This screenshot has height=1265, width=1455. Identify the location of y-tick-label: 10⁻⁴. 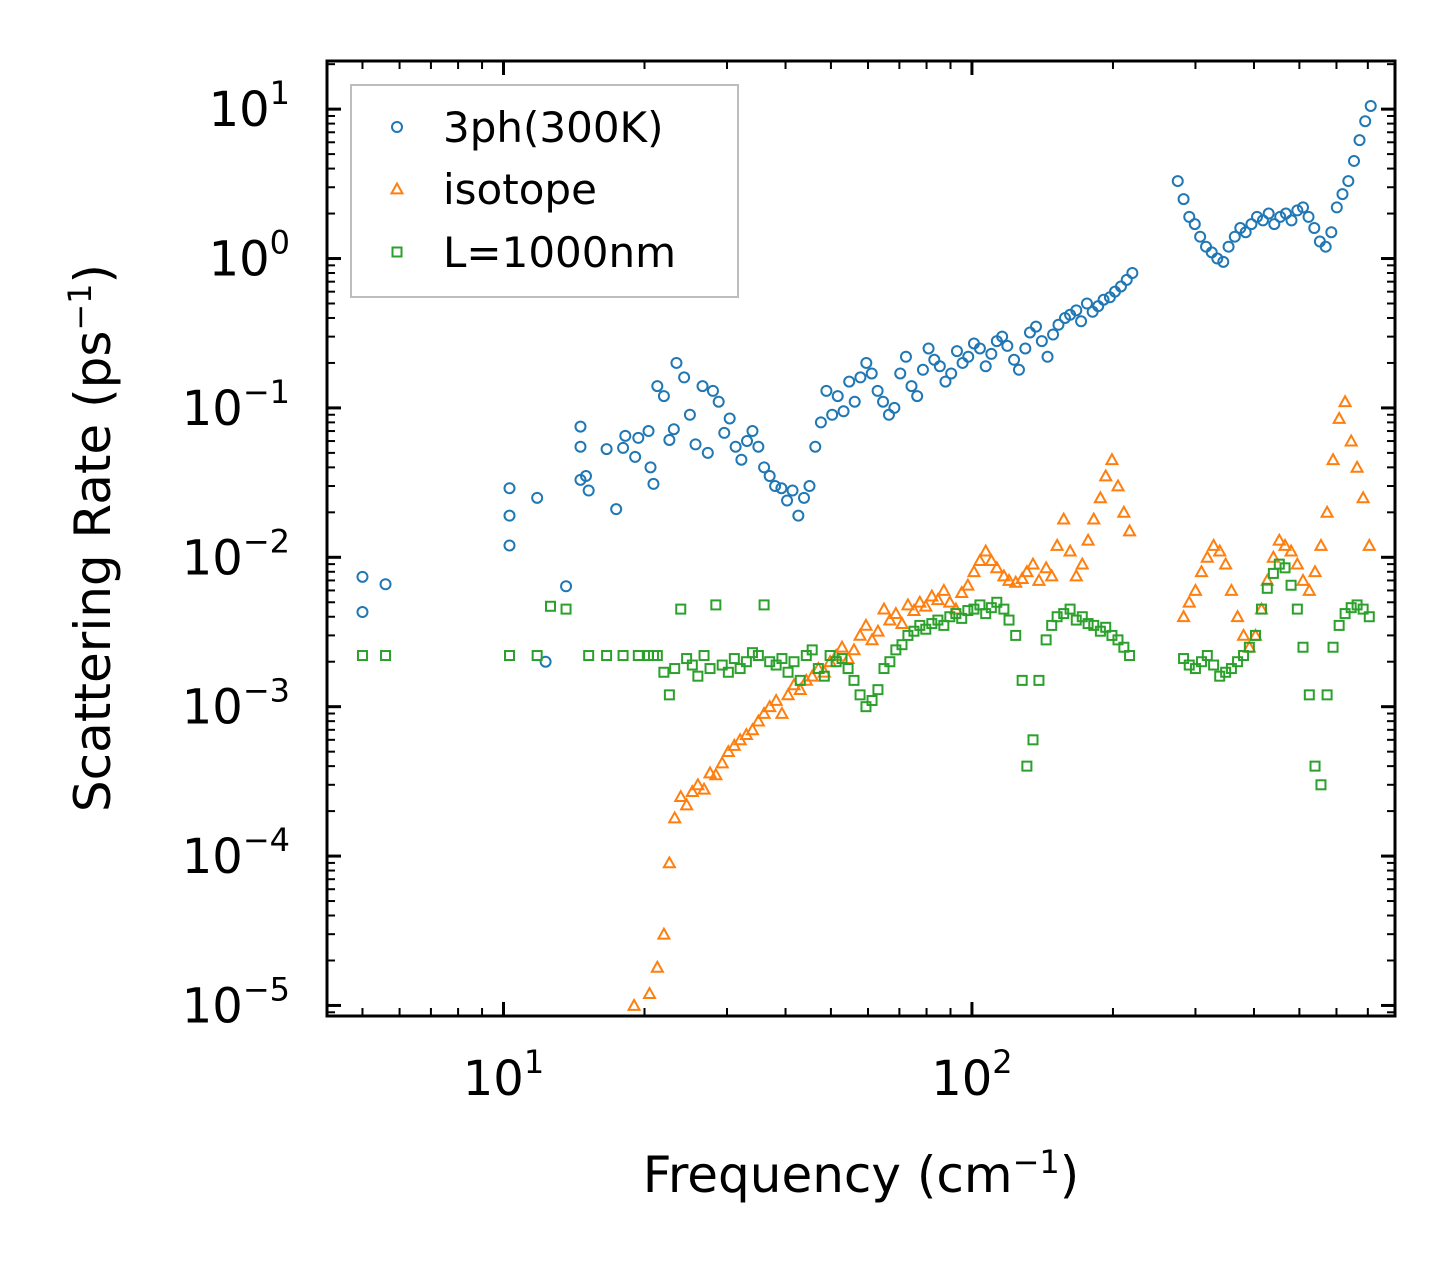
(236, 853).